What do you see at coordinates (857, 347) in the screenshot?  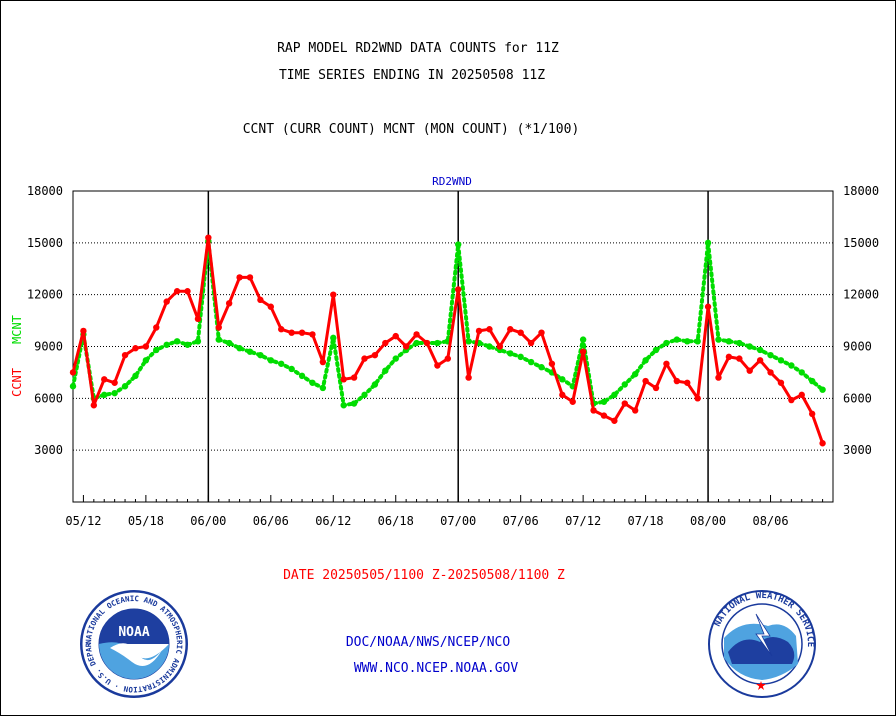 I see `y-tick-label-right: 9000` at bounding box center [857, 347].